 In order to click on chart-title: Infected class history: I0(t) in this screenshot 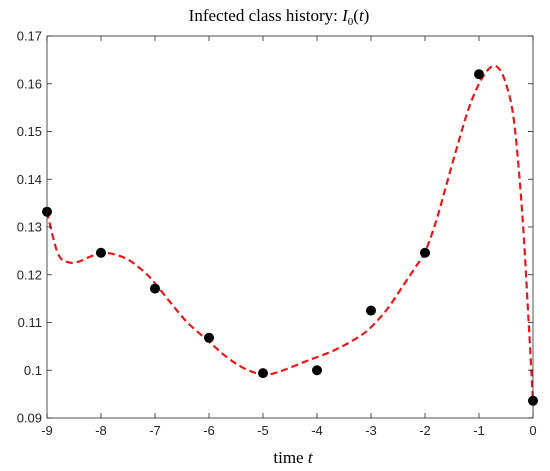, I will do `click(279, 17)`.